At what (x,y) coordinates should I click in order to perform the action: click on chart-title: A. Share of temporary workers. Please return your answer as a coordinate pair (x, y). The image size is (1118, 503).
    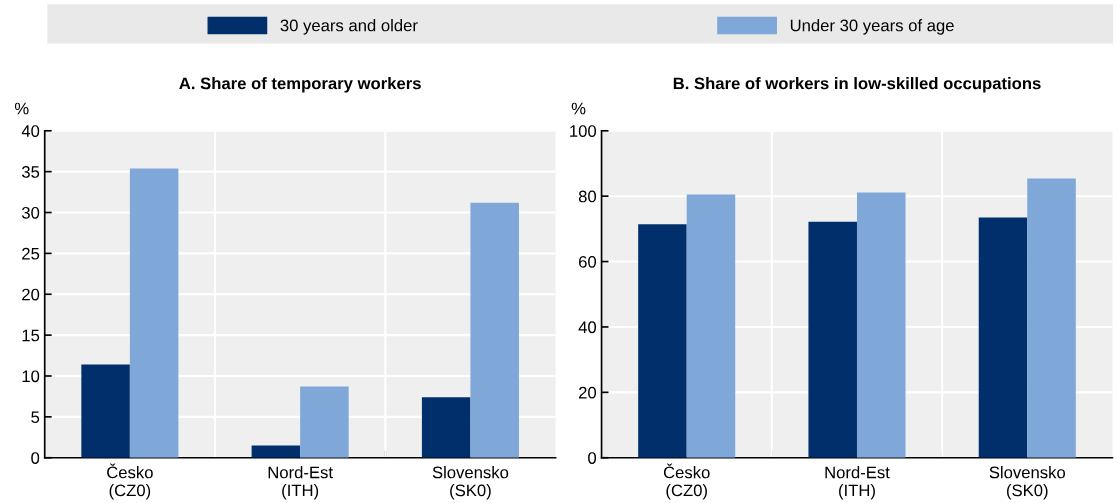
    Looking at the image, I should click on (300, 85).